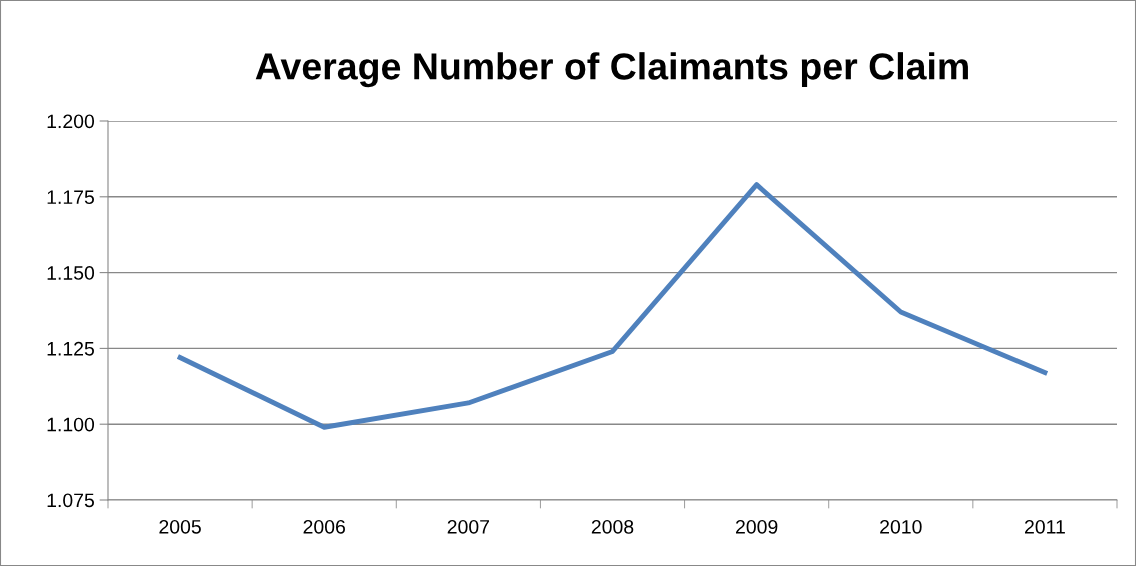 This screenshot has width=1136, height=566. What do you see at coordinates (757, 526) in the screenshot?
I see `x-tick-label: 2009` at bounding box center [757, 526].